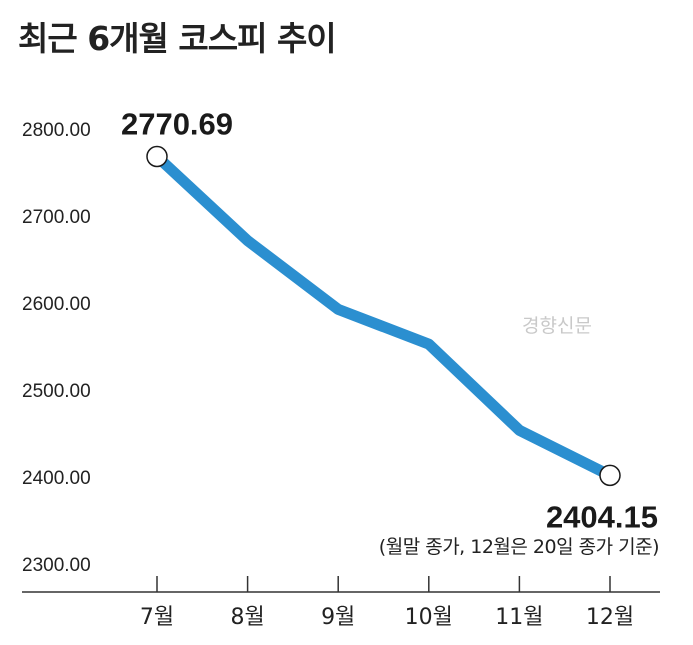 This screenshot has height=645, width=693. Describe the element at coordinates (610, 617) in the screenshot. I see `x-tick-label: 12월` at that location.